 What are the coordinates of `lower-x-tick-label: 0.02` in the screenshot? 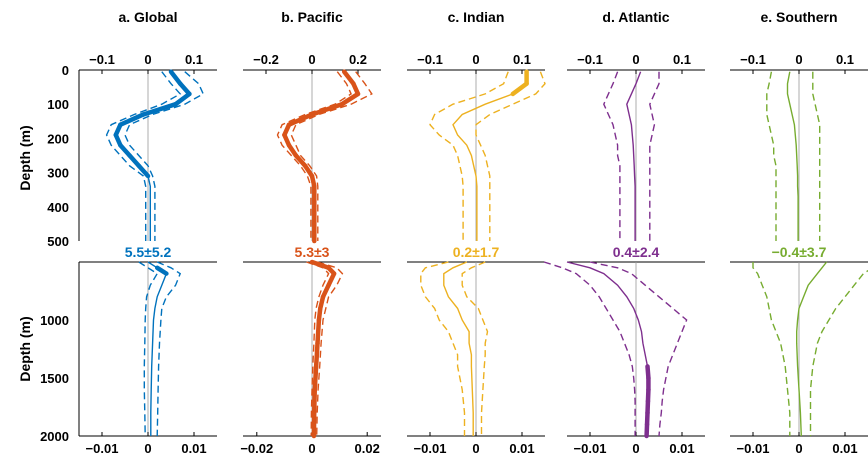 It's located at (367, 448).